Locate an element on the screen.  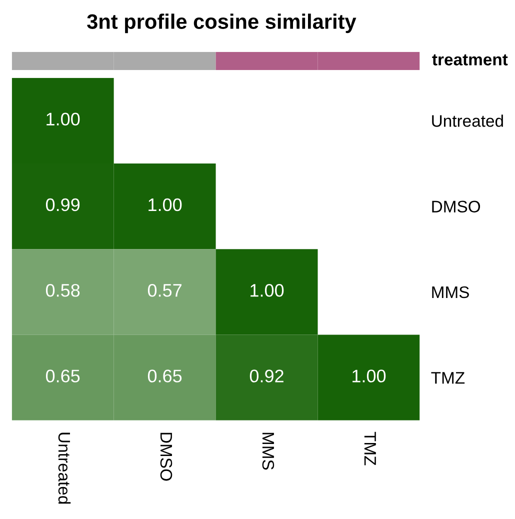
y-tick-label: DMSO is located at coordinates (456, 206).